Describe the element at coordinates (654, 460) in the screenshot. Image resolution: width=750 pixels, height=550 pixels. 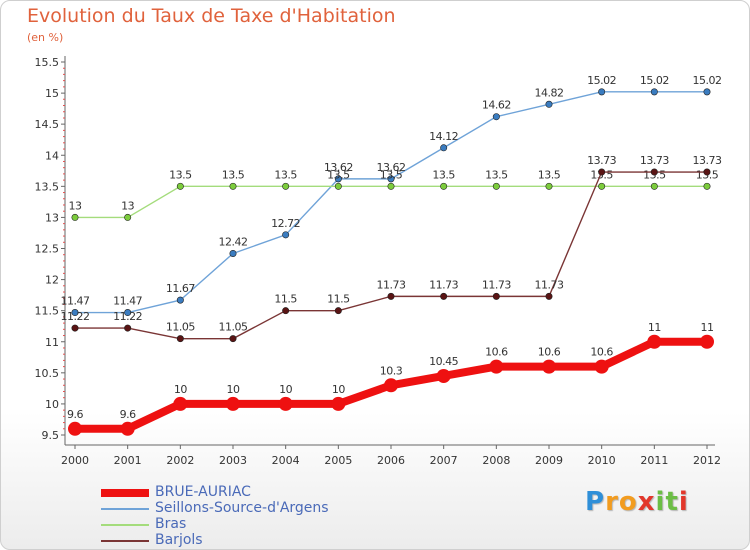
I see `x-tick-label: 2011` at that location.